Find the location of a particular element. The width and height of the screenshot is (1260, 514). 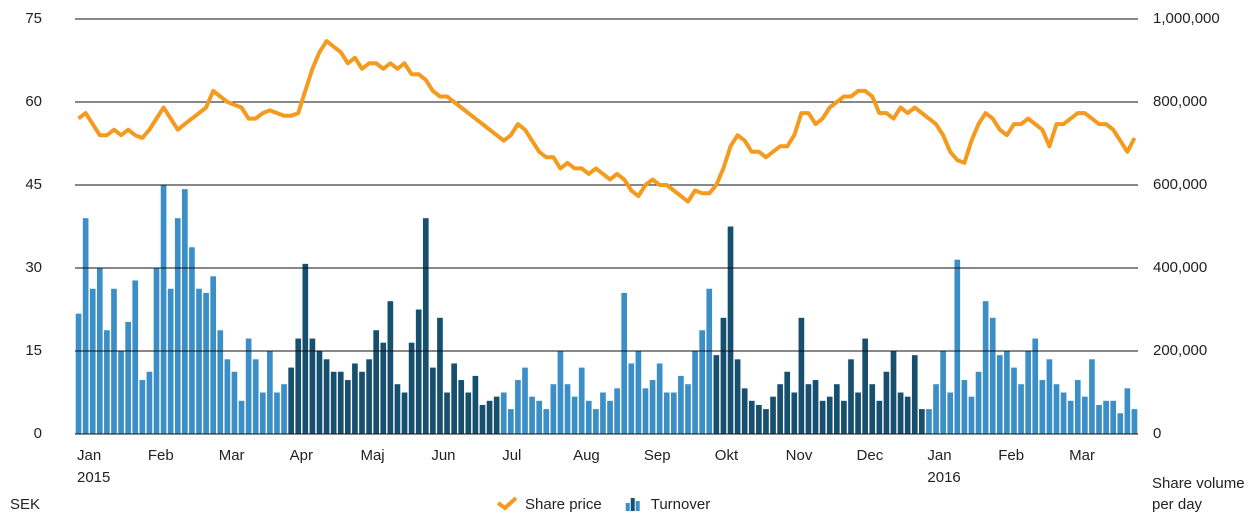

x-tick-label: Maj is located at coordinates (372, 455).